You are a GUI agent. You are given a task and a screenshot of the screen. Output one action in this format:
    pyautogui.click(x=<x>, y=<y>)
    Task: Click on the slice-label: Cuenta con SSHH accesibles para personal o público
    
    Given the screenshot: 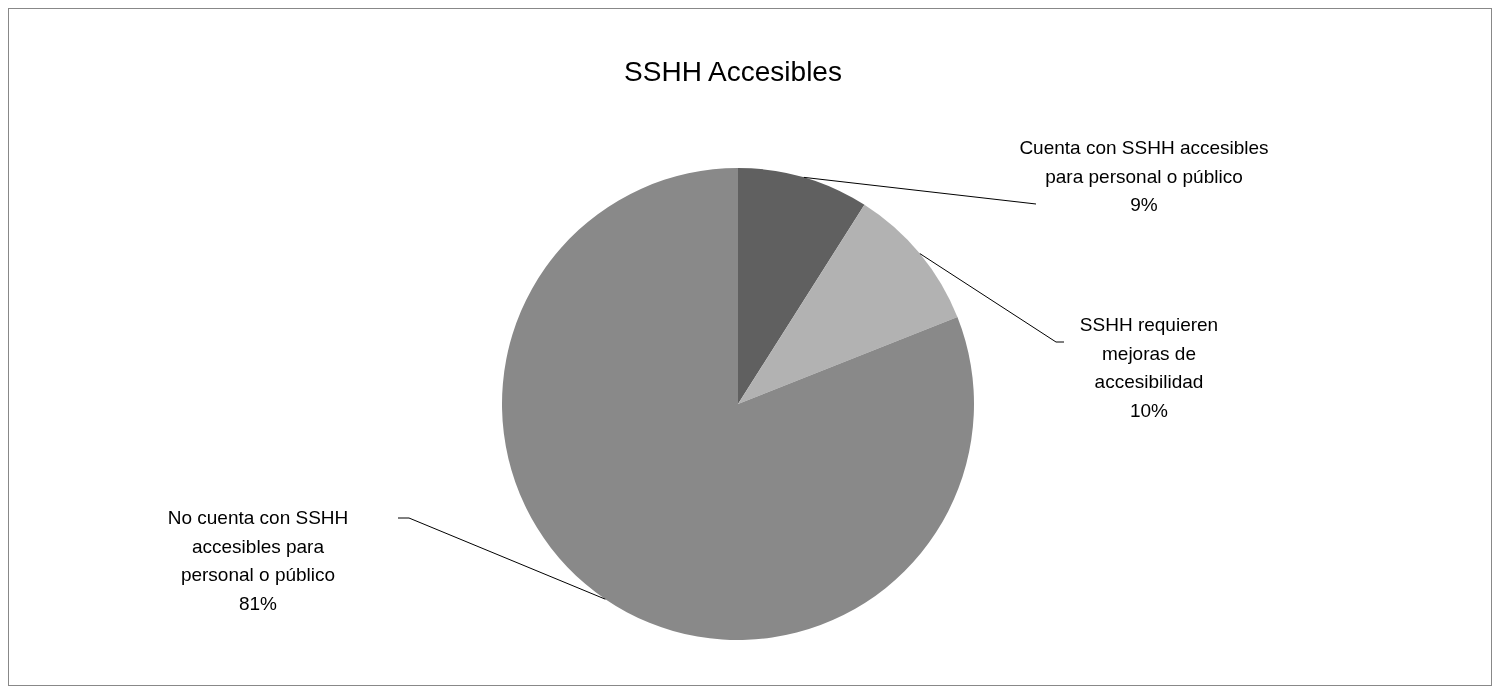 What is the action you would take?
    pyautogui.click(x=1144, y=162)
    